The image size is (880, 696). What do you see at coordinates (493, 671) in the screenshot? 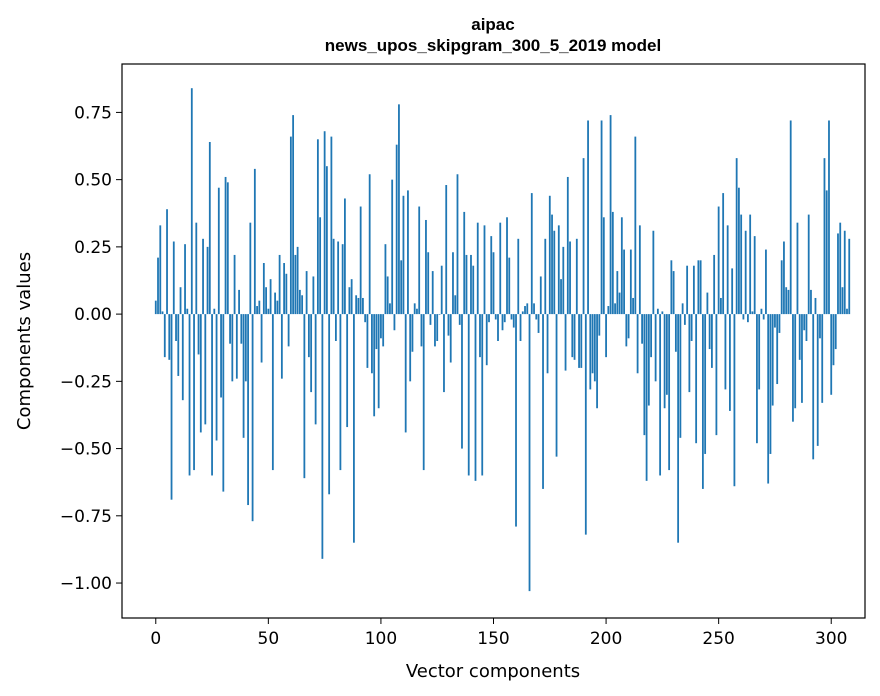
I see `x-axis-label: Vector components` at bounding box center [493, 671].